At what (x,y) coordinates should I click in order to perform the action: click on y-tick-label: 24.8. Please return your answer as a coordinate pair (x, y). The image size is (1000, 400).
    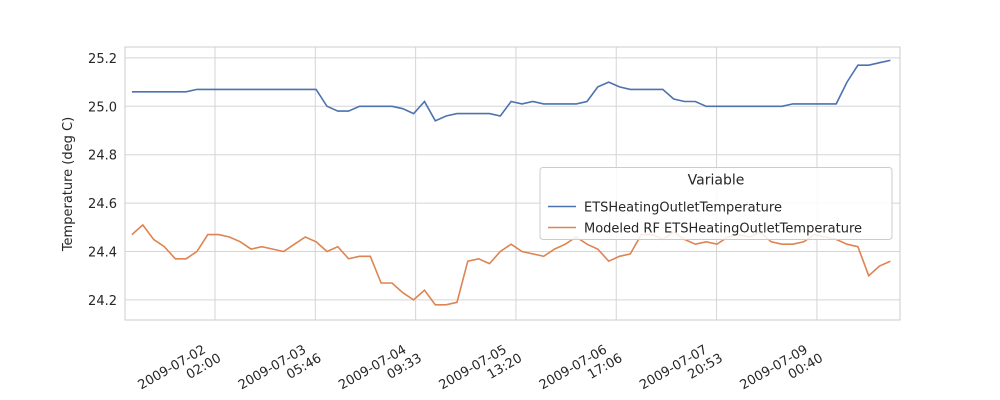
    Looking at the image, I should click on (102, 156).